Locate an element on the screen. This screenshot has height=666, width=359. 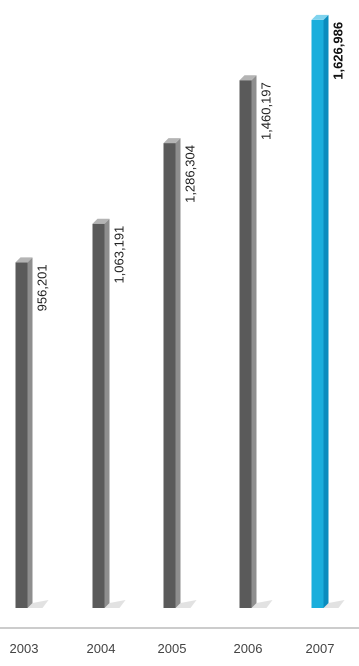
bar-2003 is located at coordinates (32, 432).